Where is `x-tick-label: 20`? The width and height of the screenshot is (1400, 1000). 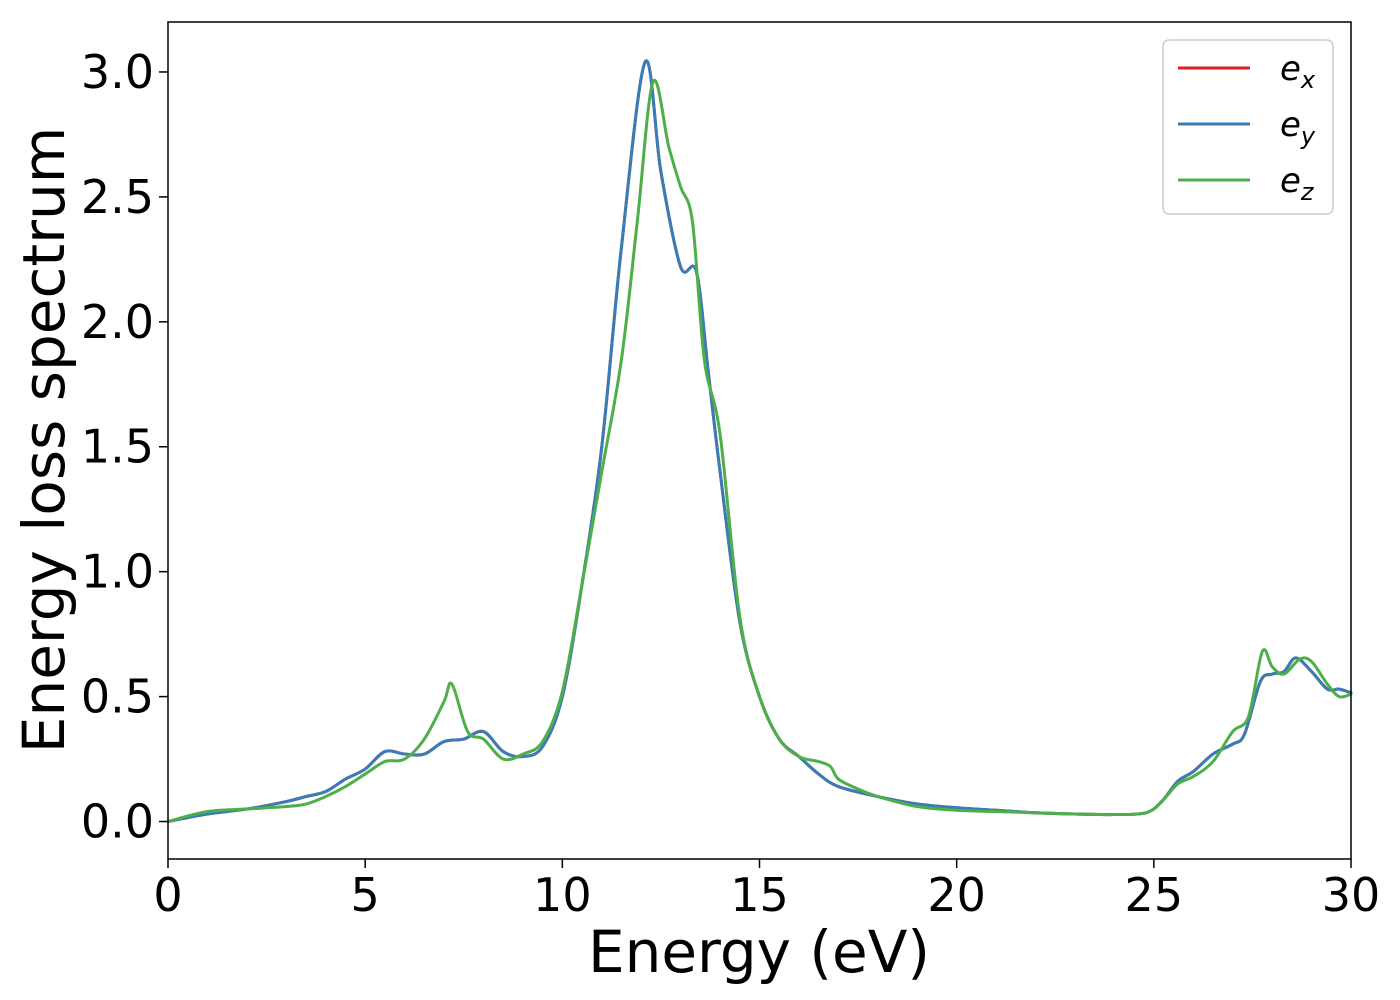
x-tick-label: 20 is located at coordinates (956, 895).